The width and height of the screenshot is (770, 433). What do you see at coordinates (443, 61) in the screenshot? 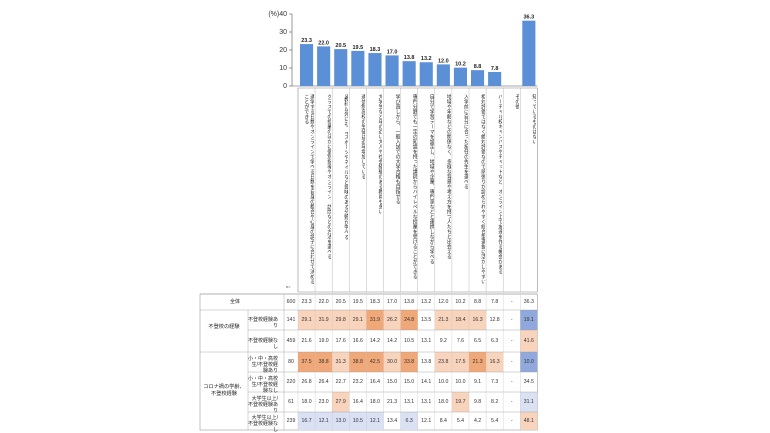
I see `bar-value-label: 12.0` at bounding box center [443, 61].